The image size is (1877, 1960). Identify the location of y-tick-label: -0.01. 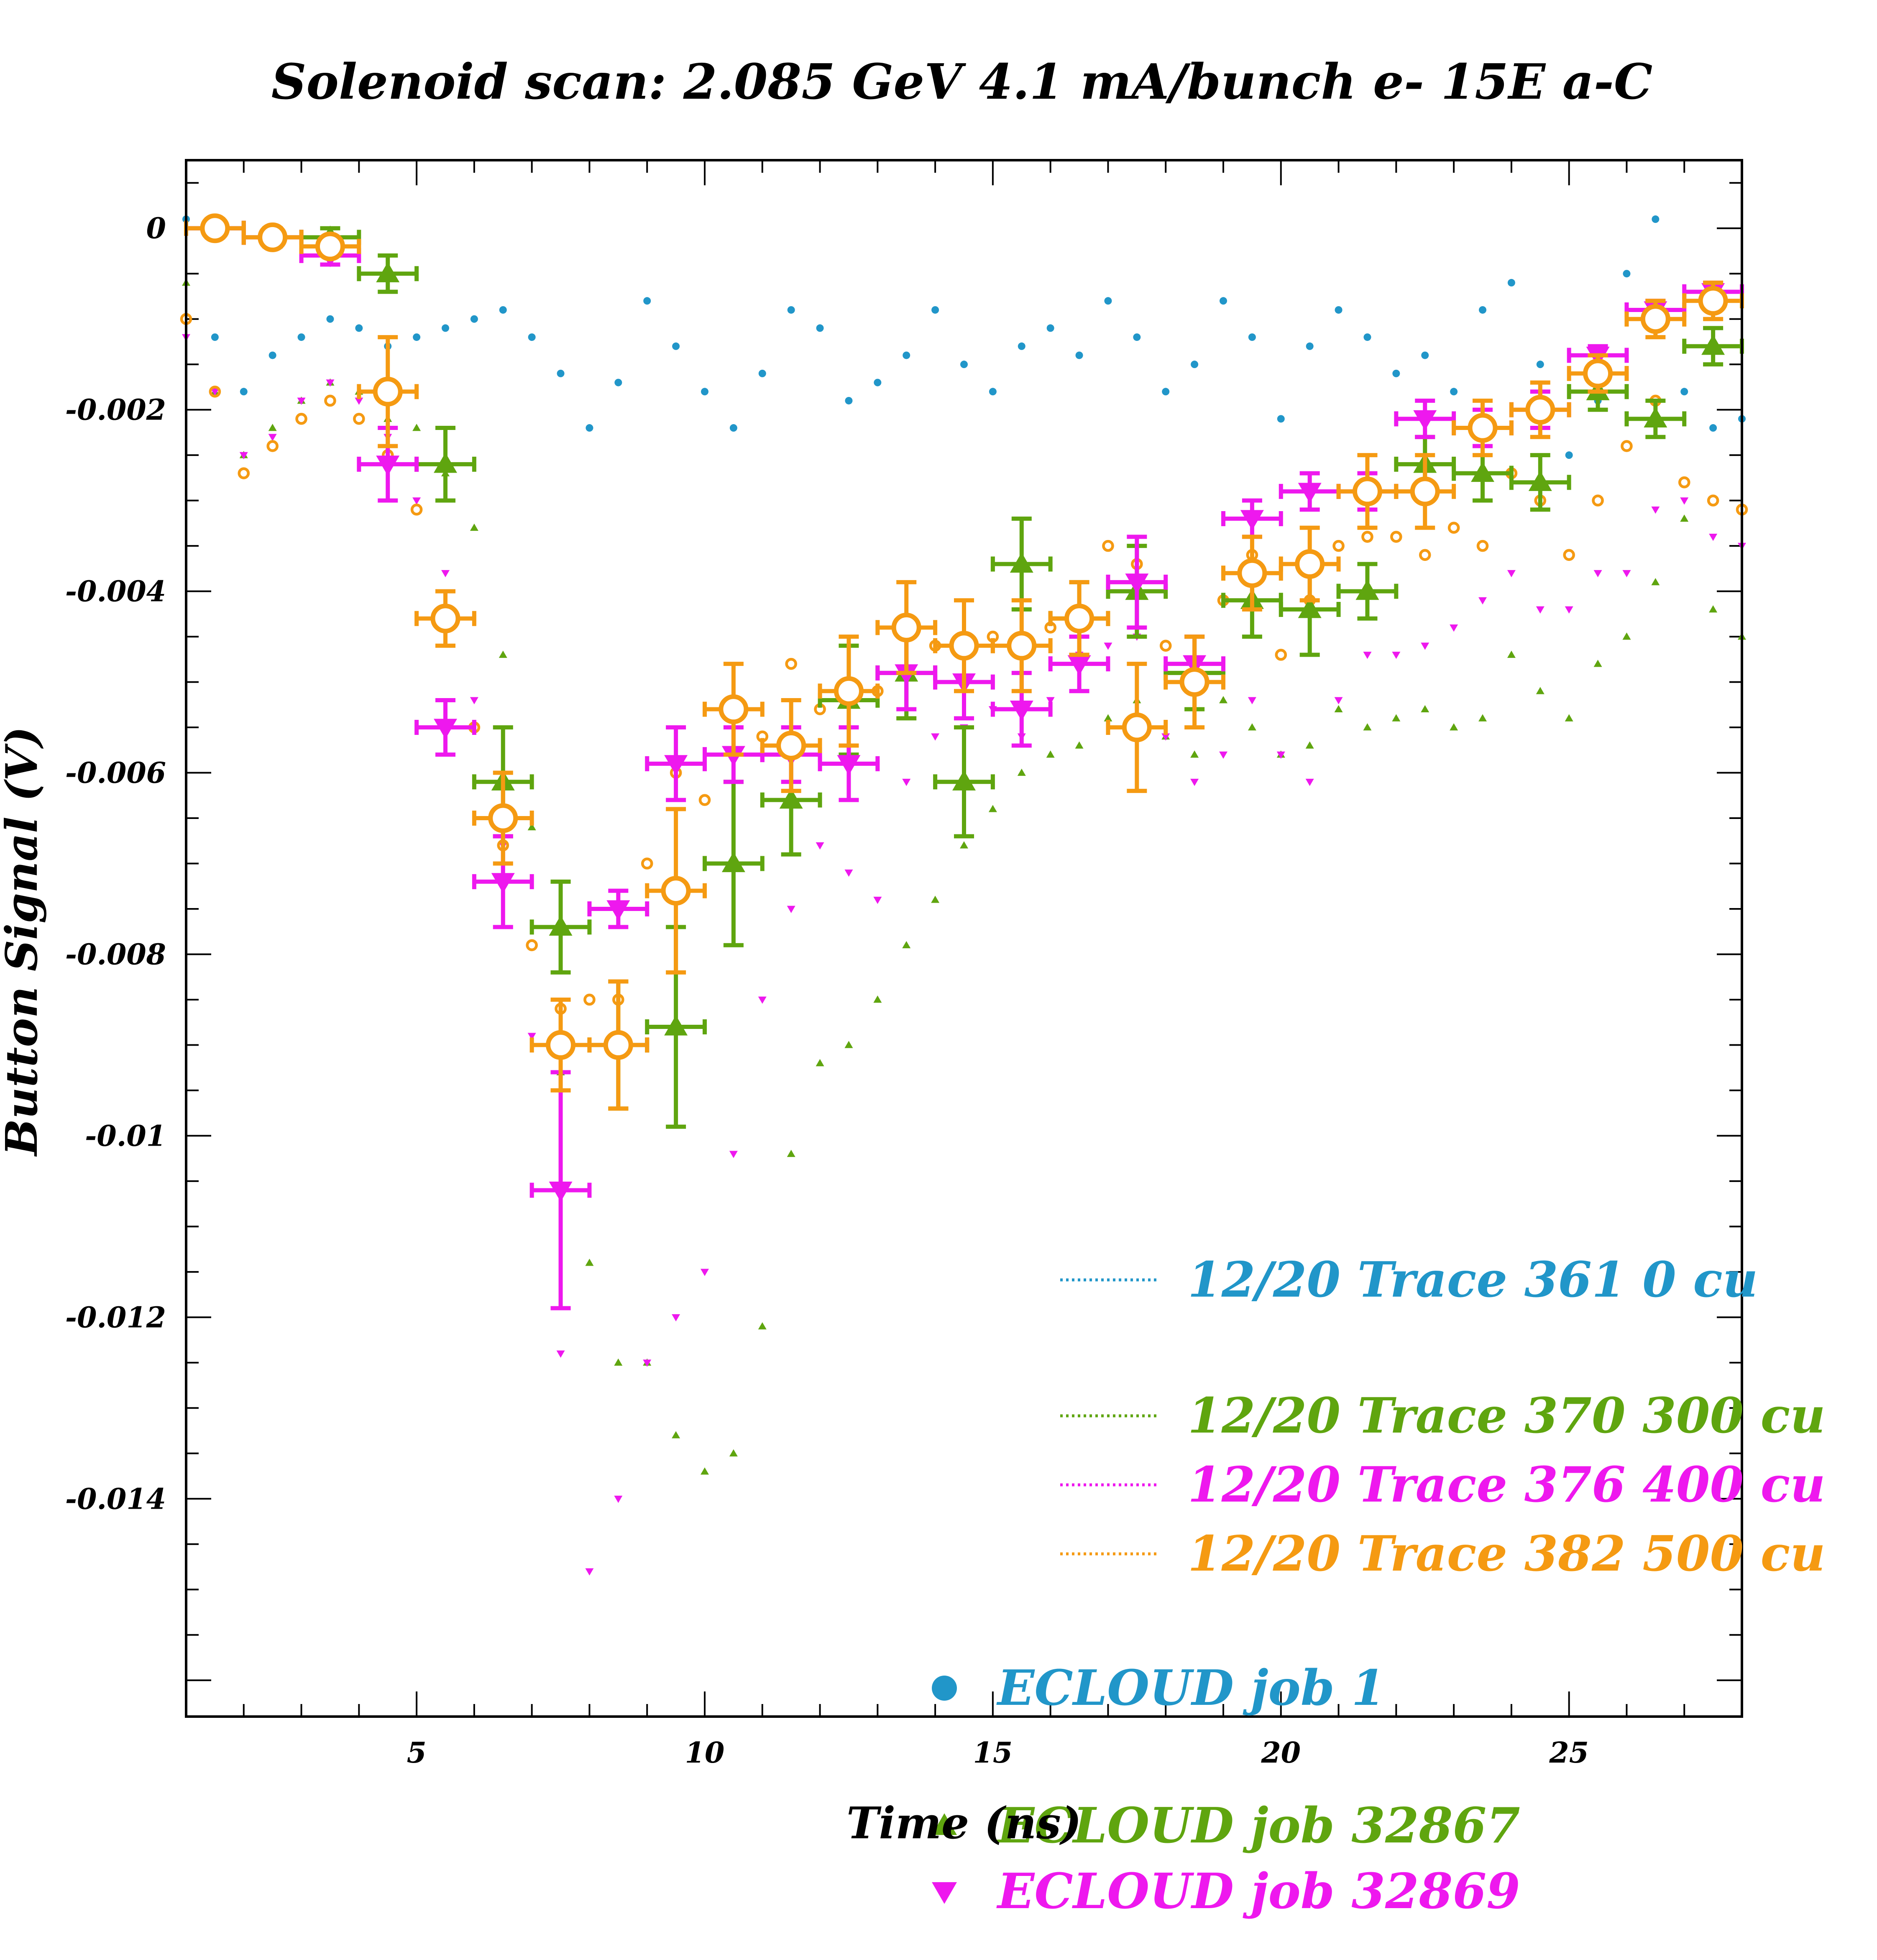
(125, 1136).